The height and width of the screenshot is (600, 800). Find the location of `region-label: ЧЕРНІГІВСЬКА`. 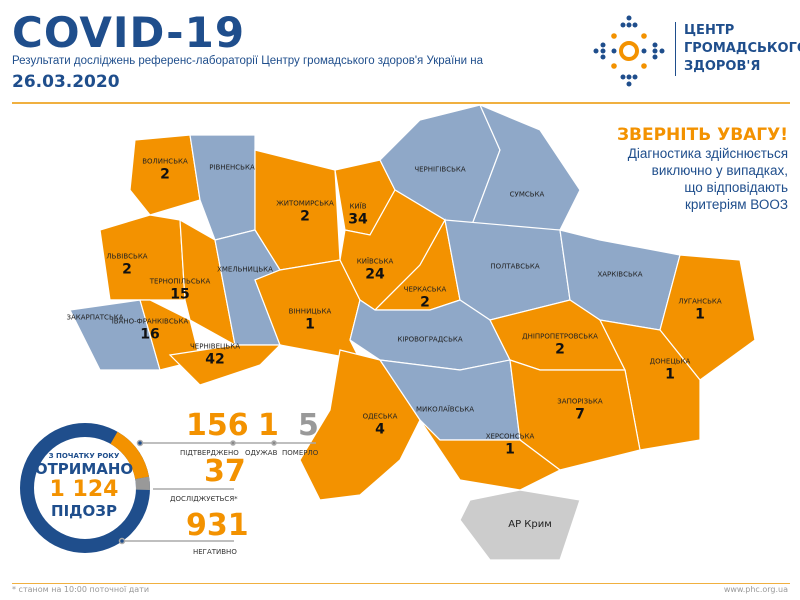

region-label: ЧЕРНІГІВСЬКА is located at coordinates (439, 170).